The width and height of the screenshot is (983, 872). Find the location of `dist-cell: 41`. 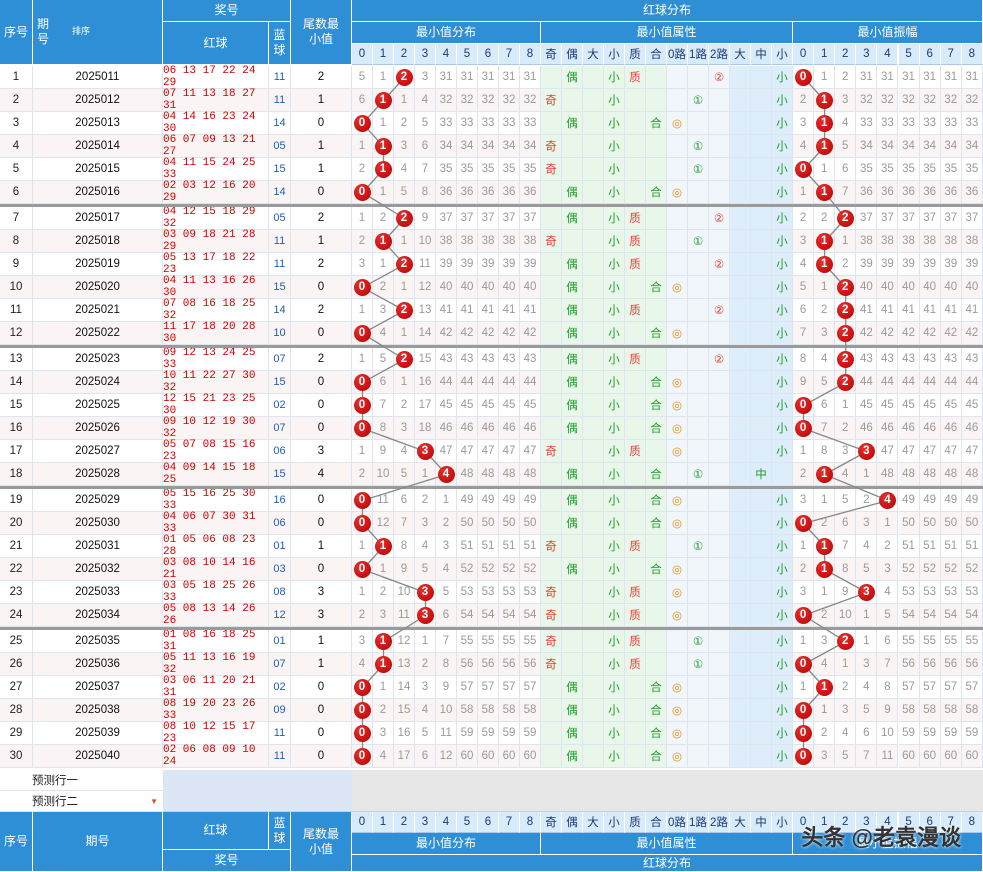

dist-cell: 41 is located at coordinates (488, 310).